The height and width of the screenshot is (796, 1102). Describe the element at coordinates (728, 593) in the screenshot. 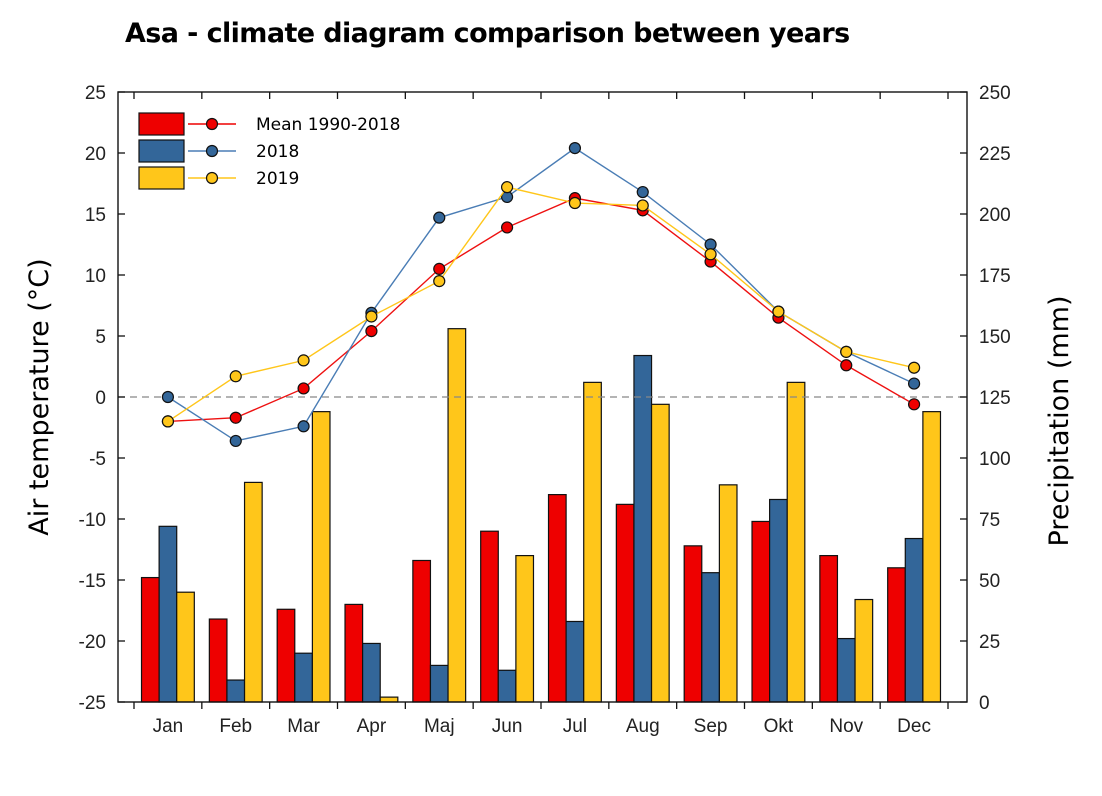

I see `bar-2019-sep` at that location.